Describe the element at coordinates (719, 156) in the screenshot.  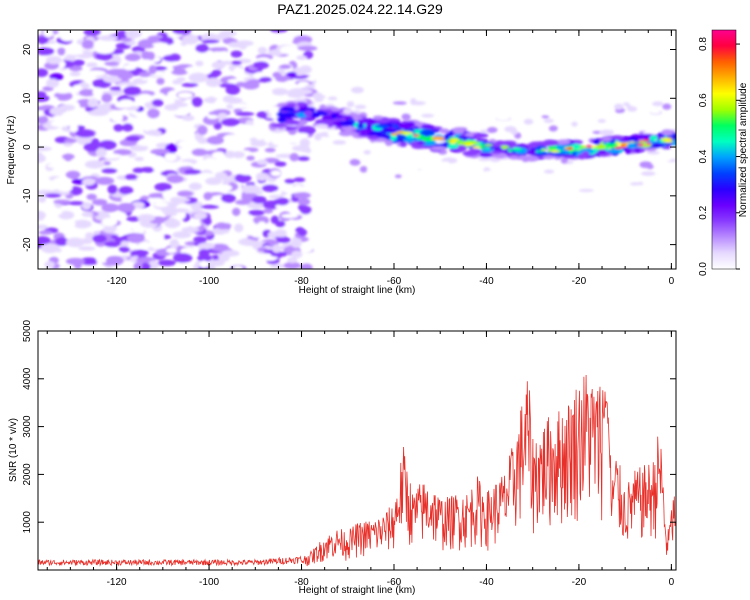
I see `colorbar-ticks: 0.0 0.2 0.4 0.6 0.8` at that location.